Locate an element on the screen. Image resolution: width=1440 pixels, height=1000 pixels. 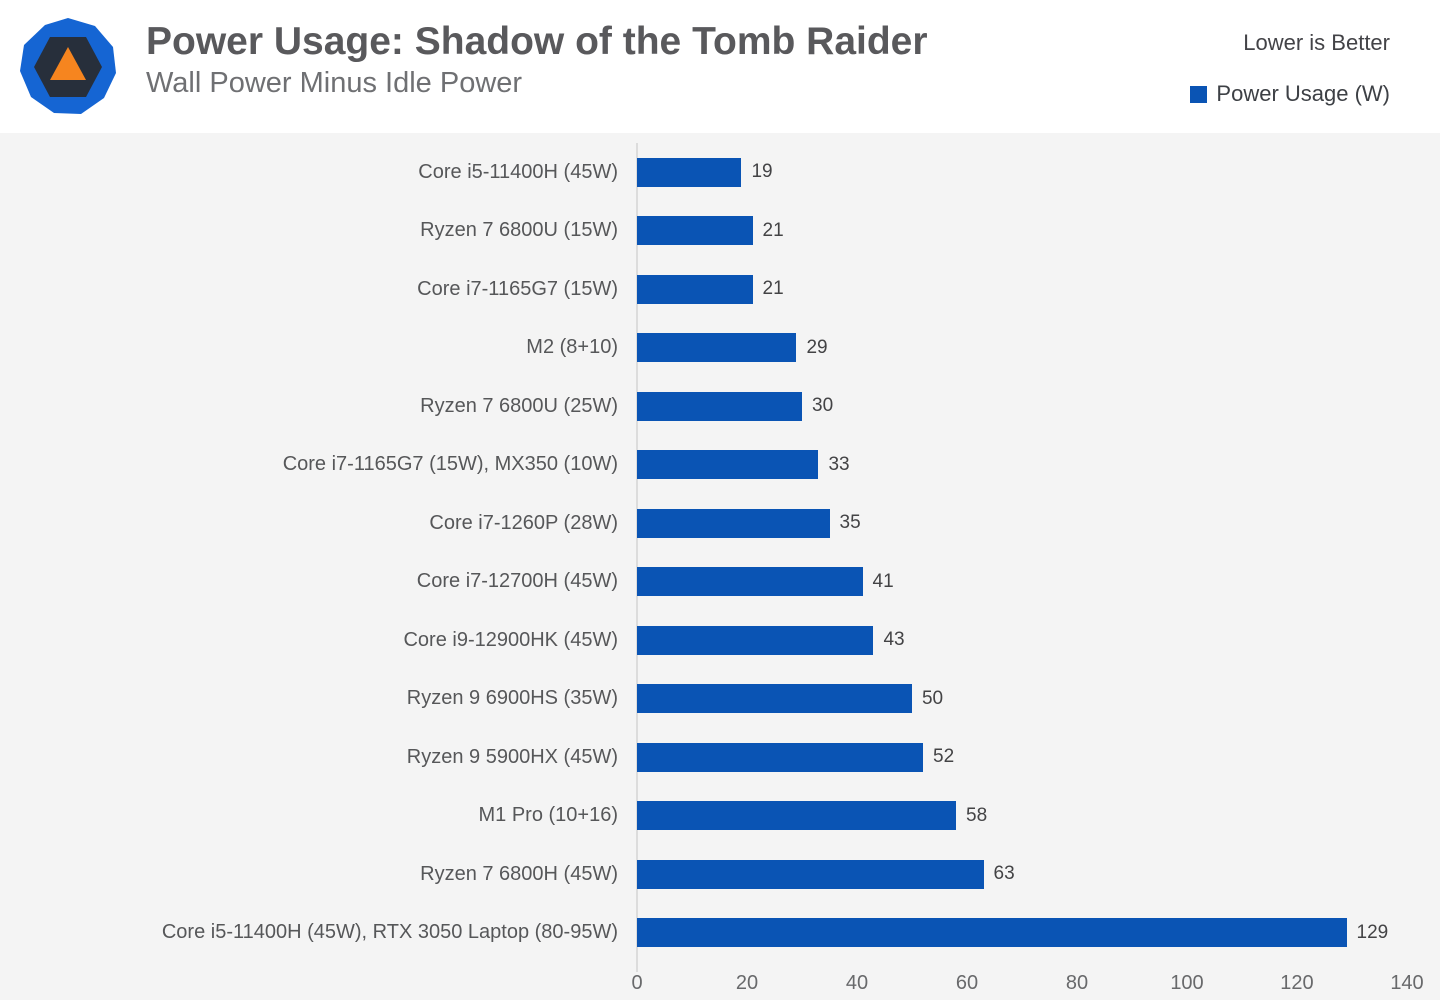
bar-track: 129 is located at coordinates (1022, 933).